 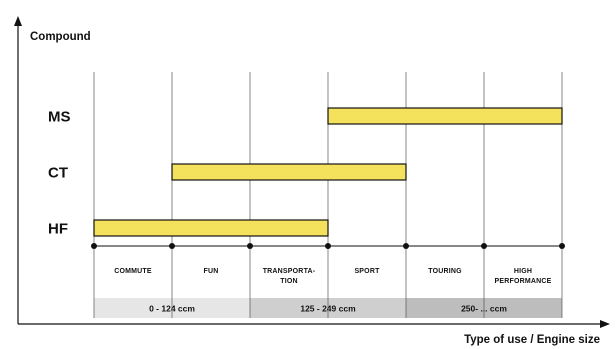 What do you see at coordinates (18, 21) in the screenshot?
I see `y-axis-arrow-icon` at bounding box center [18, 21].